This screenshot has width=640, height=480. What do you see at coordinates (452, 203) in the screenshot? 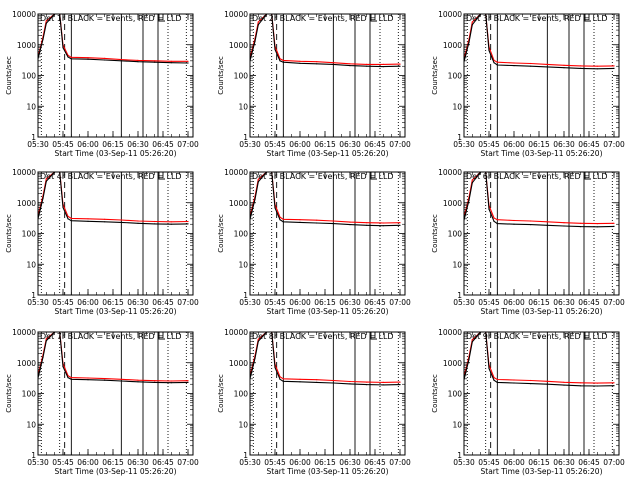
I see `y-tick-label: 1000` at bounding box center [452, 203].